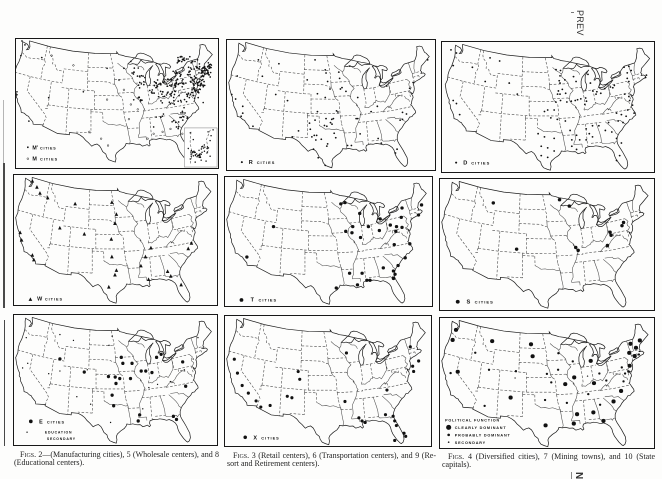 This screenshot has height=479, width=662. I want to click on svg-text: W, so click(40, 300).